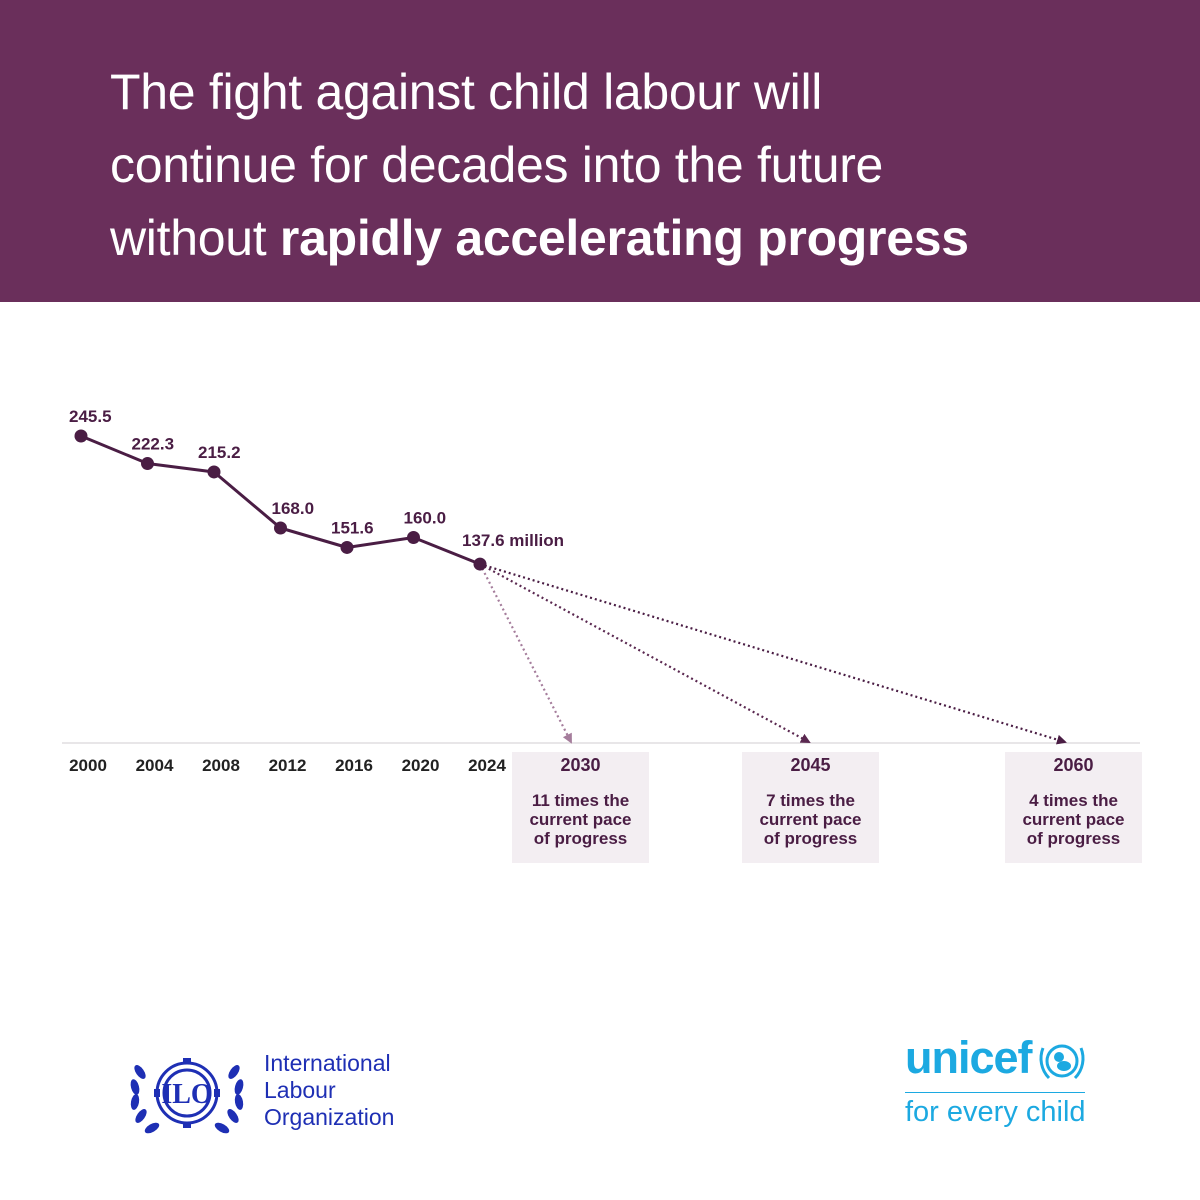 This screenshot has width=1200, height=1200. Describe the element at coordinates (810, 838) in the screenshot. I see `note-2045-line-3: of progress` at that location.